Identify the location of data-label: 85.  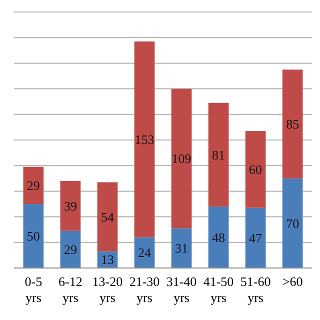
(293, 124).